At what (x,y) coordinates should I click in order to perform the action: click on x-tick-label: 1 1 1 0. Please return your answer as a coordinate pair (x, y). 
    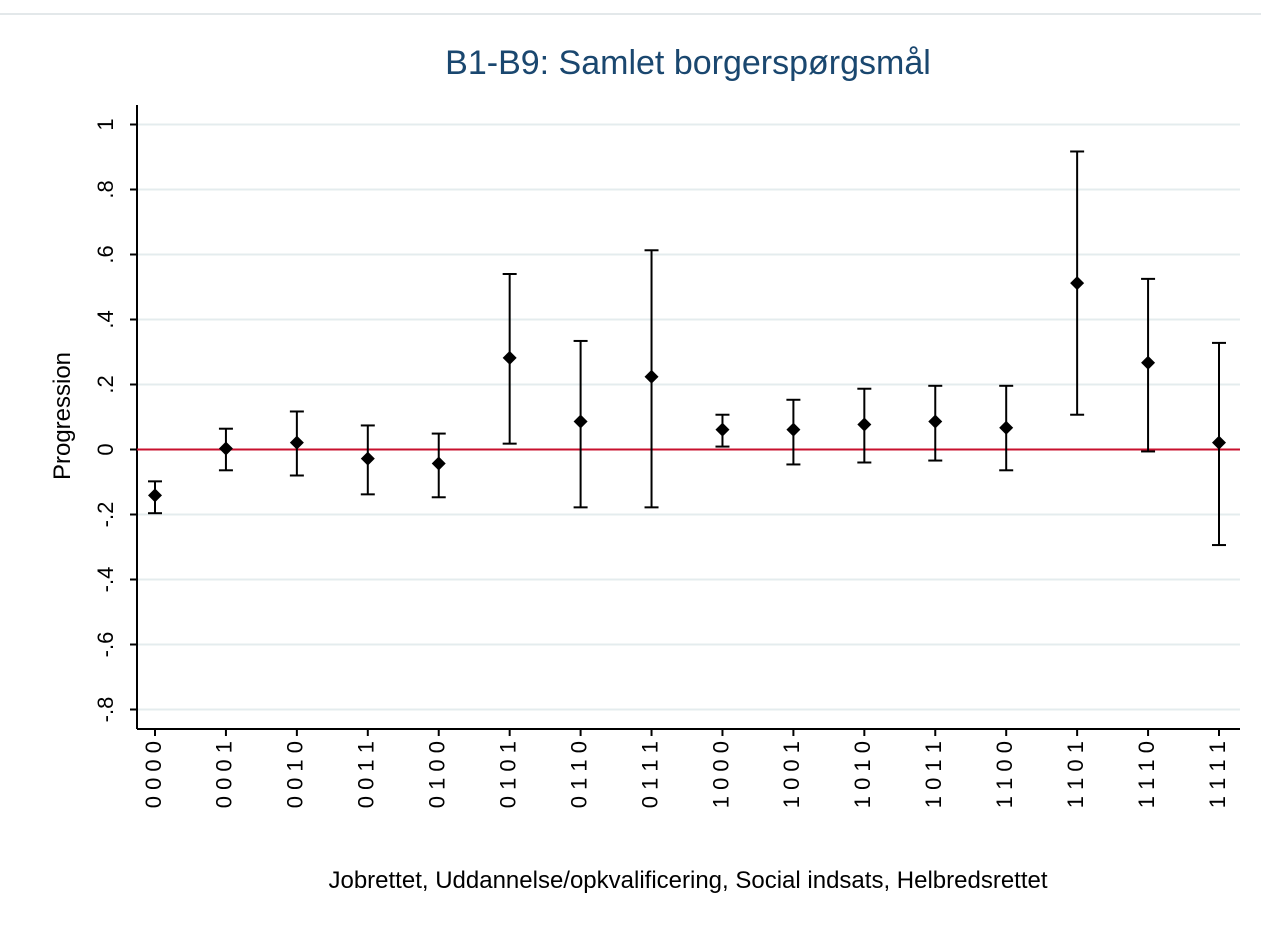
    Looking at the image, I should click on (1146, 774).